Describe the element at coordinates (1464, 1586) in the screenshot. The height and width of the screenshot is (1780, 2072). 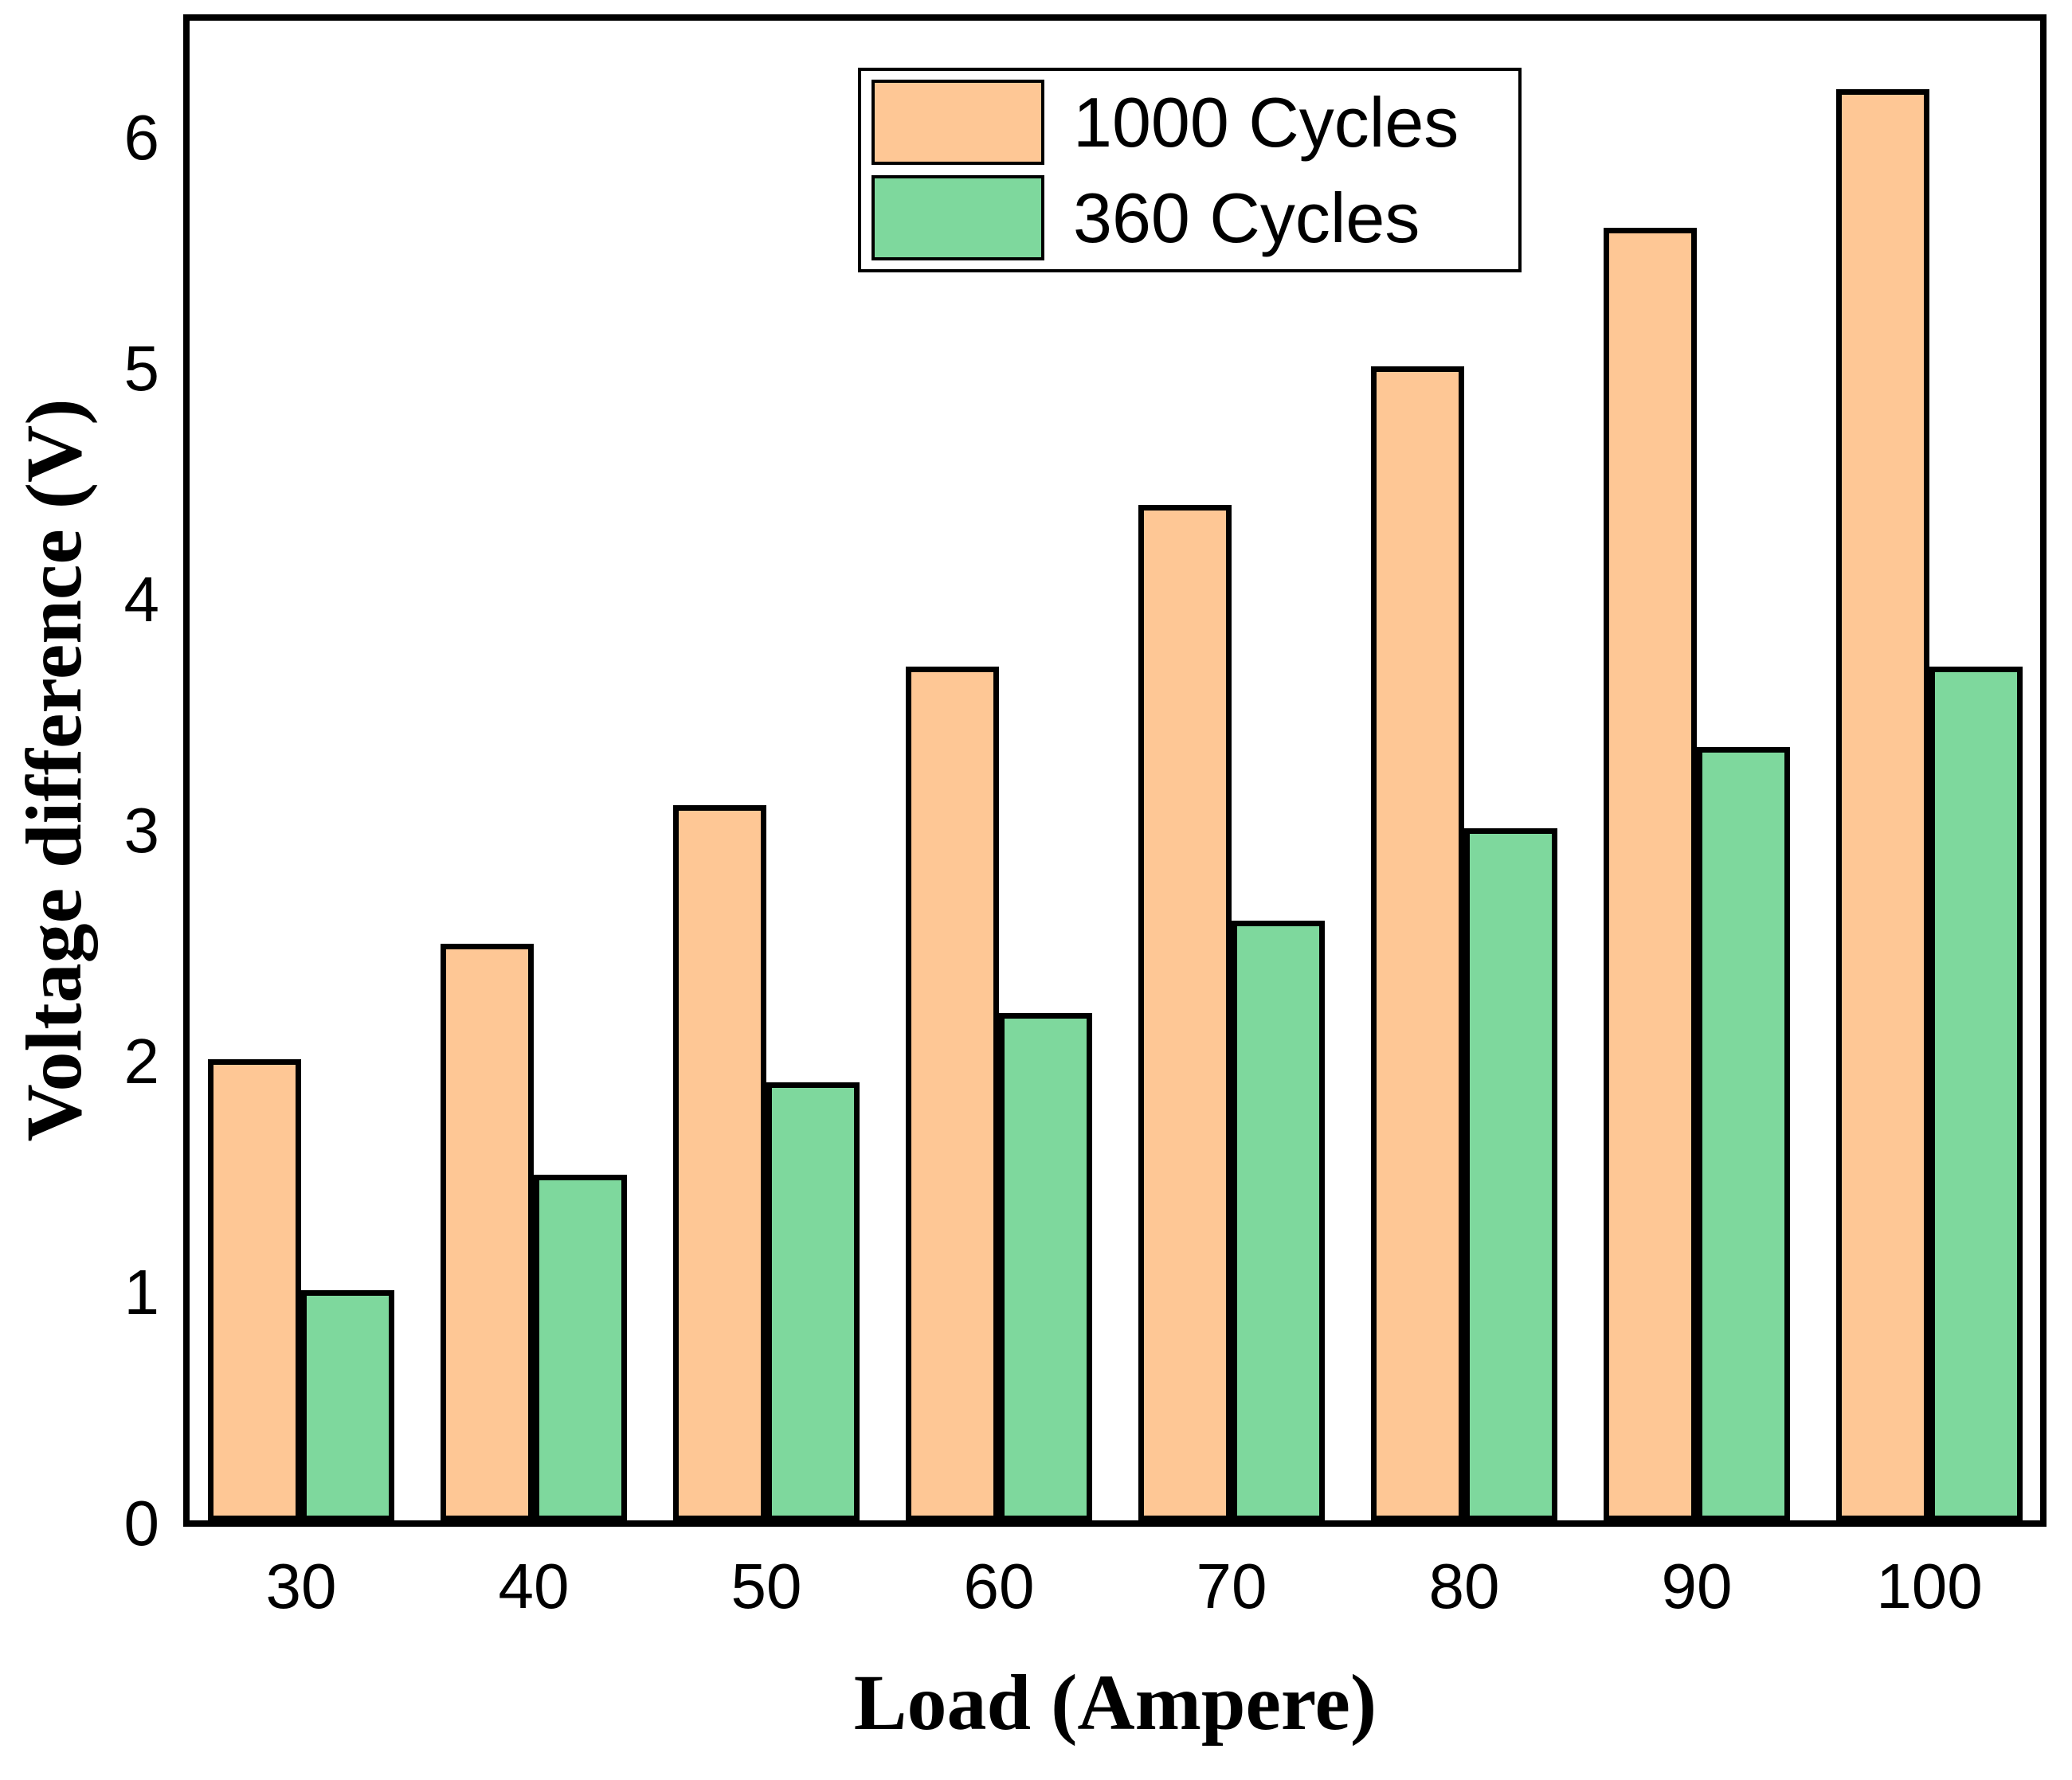
I see `x-tick-label-80: 80` at that location.